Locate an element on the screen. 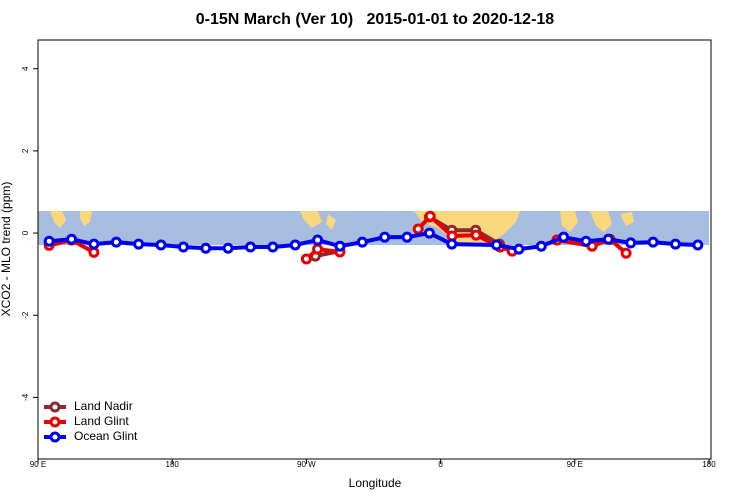 The image size is (750, 500). y-tick-label: 4 is located at coordinates (25, 68).